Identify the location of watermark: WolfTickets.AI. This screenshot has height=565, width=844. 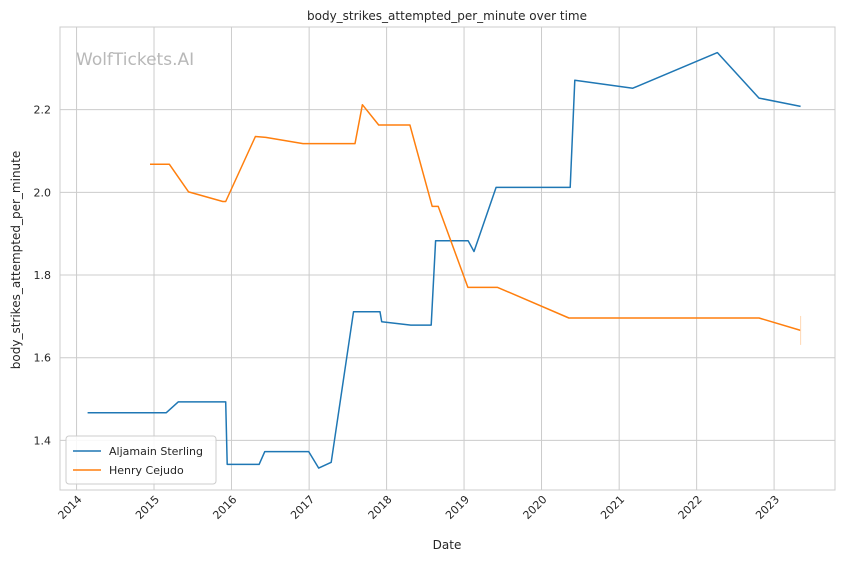
(135, 60).